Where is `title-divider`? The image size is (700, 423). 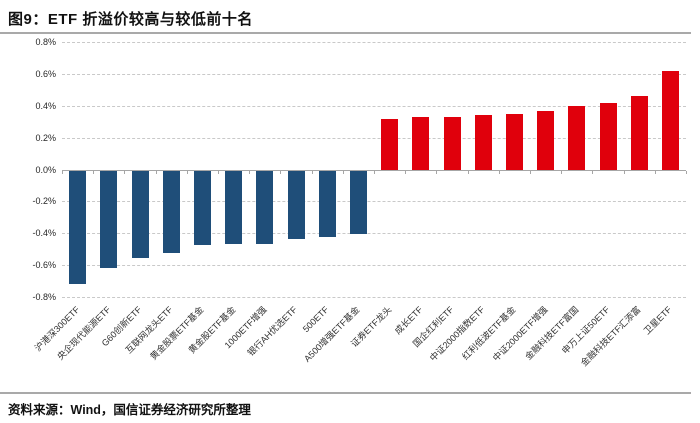
title-divider is located at coordinates (345, 33).